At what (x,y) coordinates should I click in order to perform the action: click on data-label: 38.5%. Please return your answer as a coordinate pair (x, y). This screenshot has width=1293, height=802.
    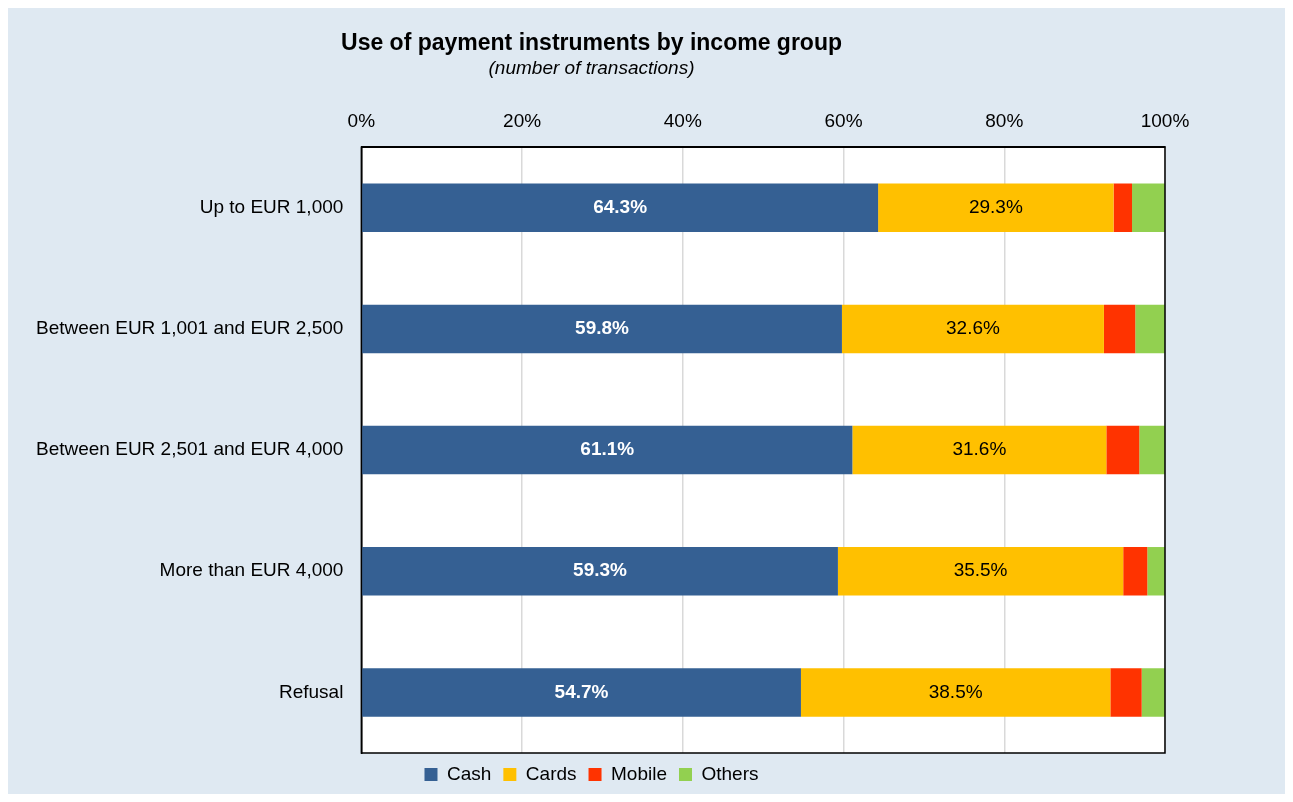
    Looking at the image, I should click on (955, 691).